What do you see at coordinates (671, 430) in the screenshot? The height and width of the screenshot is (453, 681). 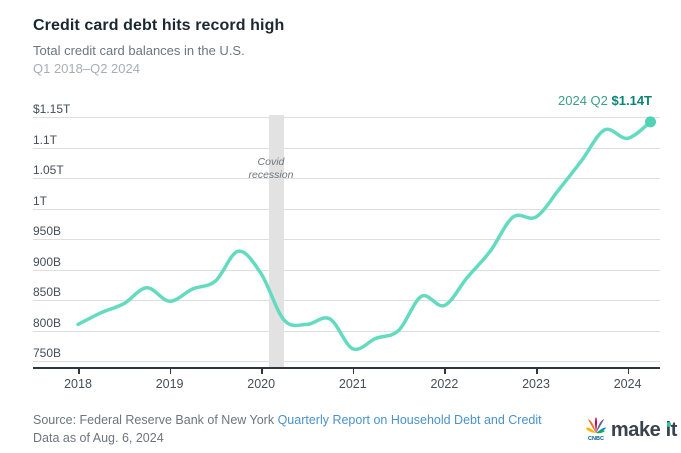 I see `it-text: it` at bounding box center [671, 430].